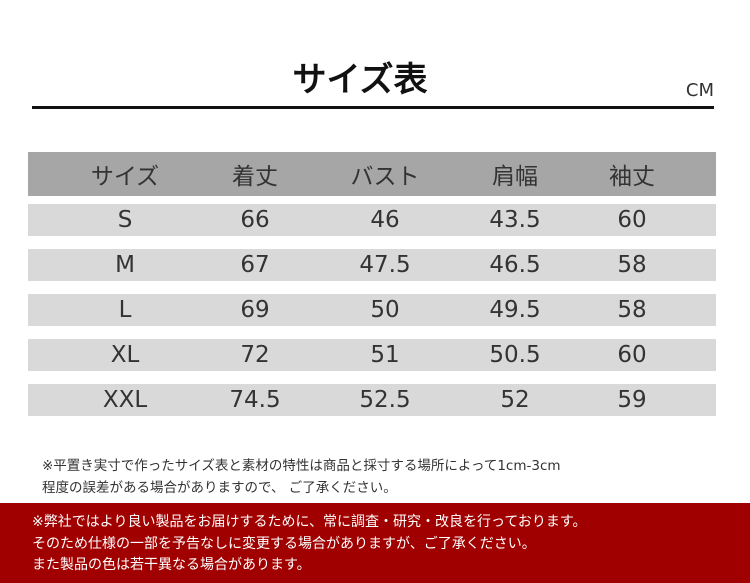  I want to click on table-cell: 72, so click(255, 355).